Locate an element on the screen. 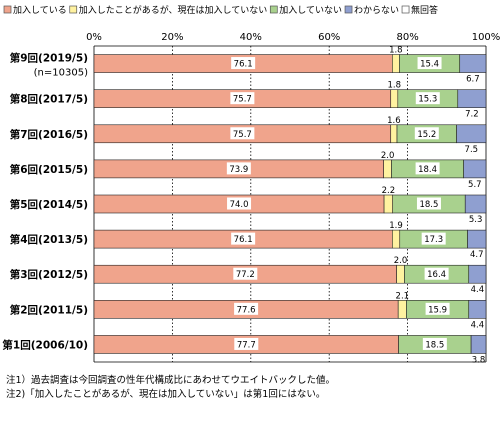 The image size is (502, 426). data-label-bg-r1-s3 is located at coordinates (429, 63).